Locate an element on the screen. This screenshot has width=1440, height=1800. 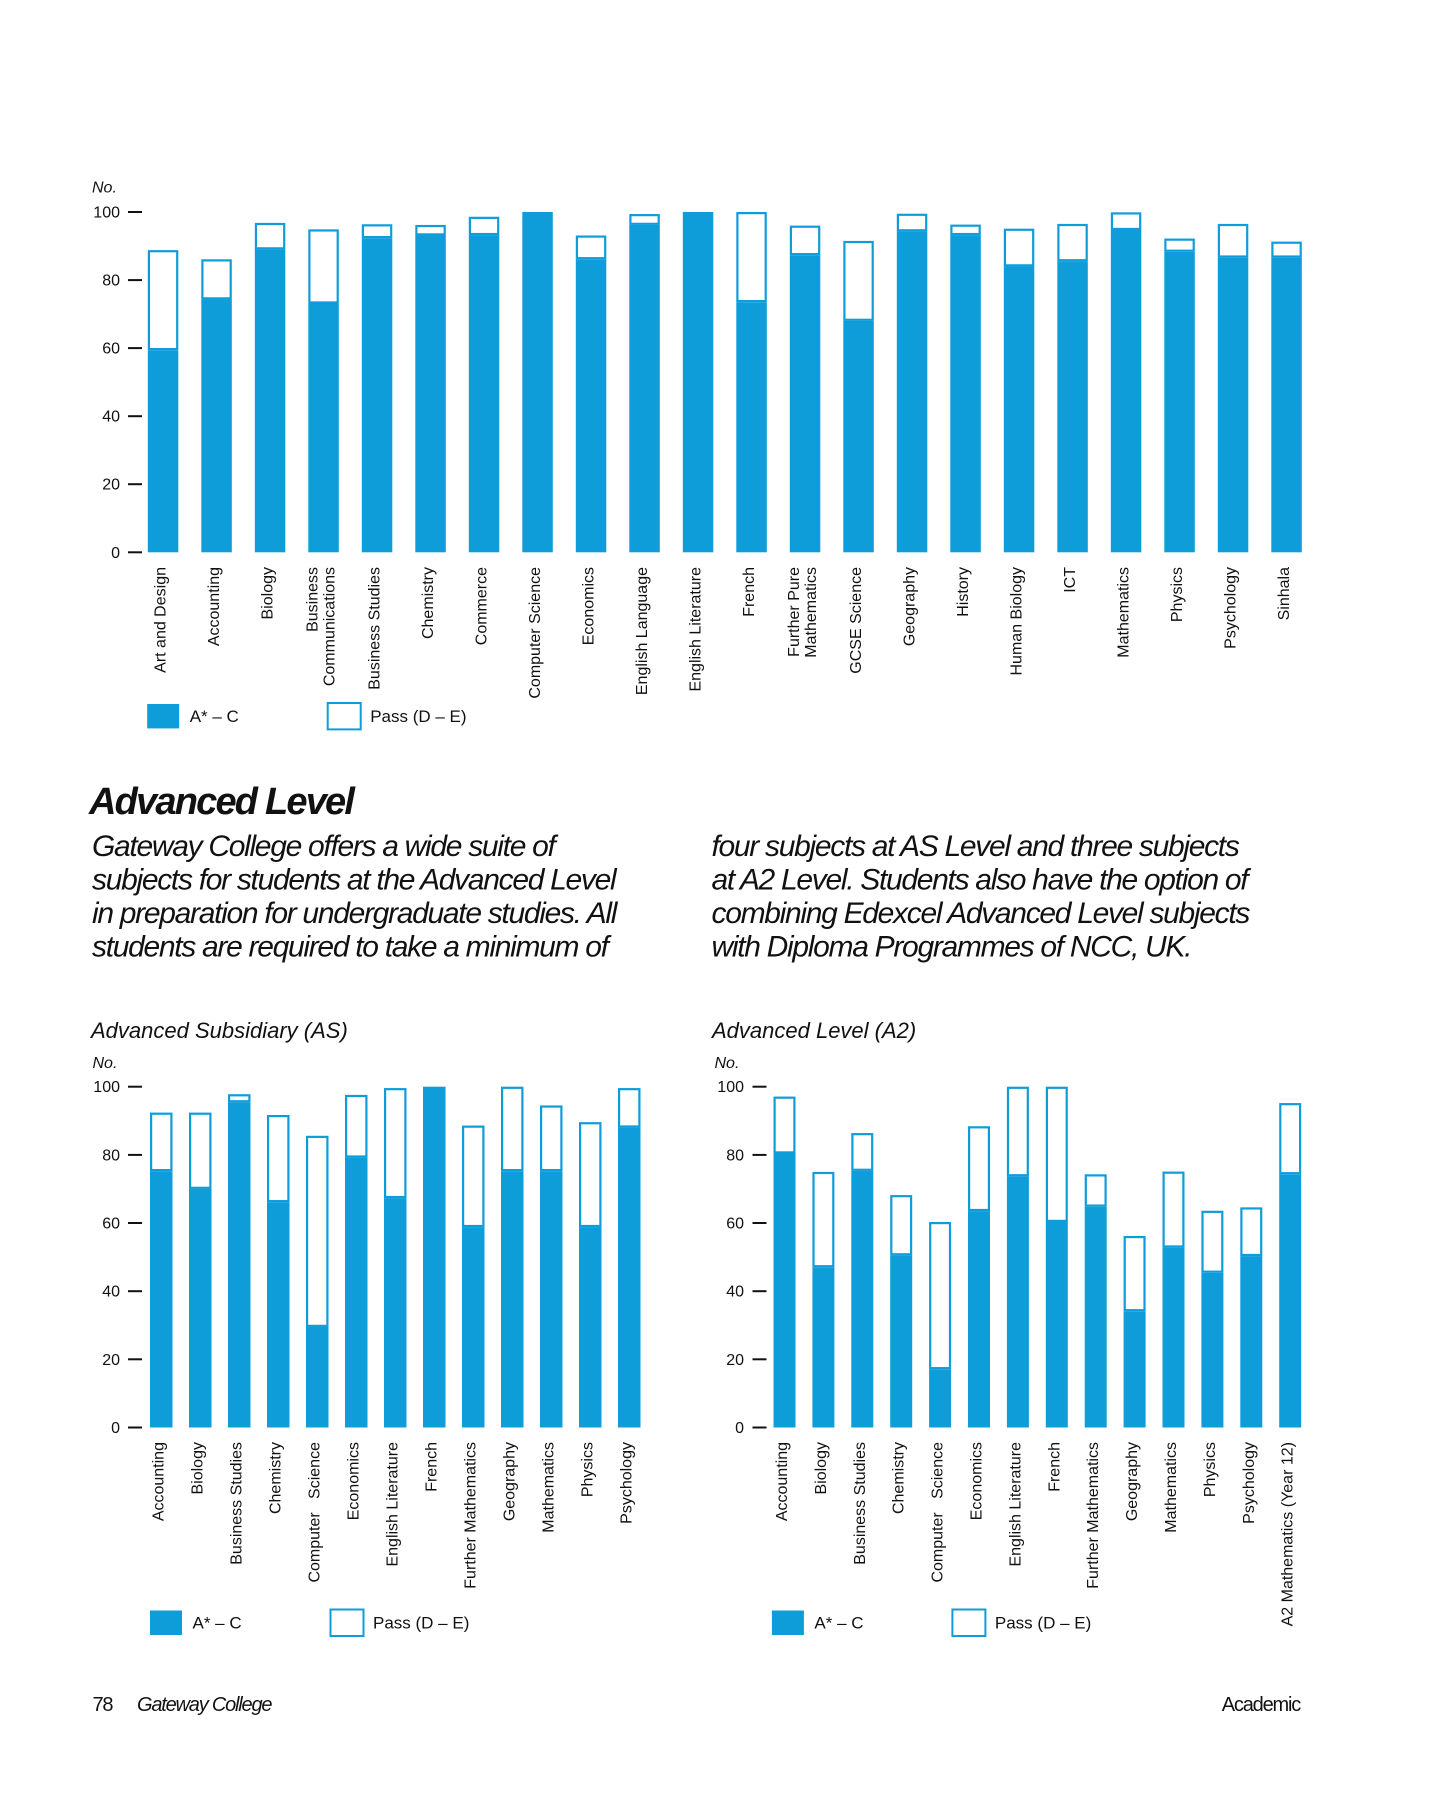
svg-text: English Language is located at coordinates (642, 631).